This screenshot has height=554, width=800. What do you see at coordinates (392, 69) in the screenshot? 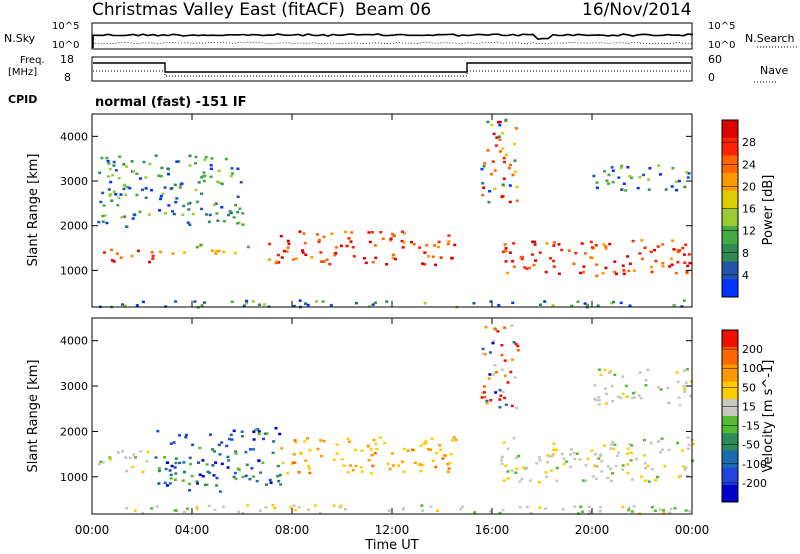
I see `freq-frame` at bounding box center [392, 69].